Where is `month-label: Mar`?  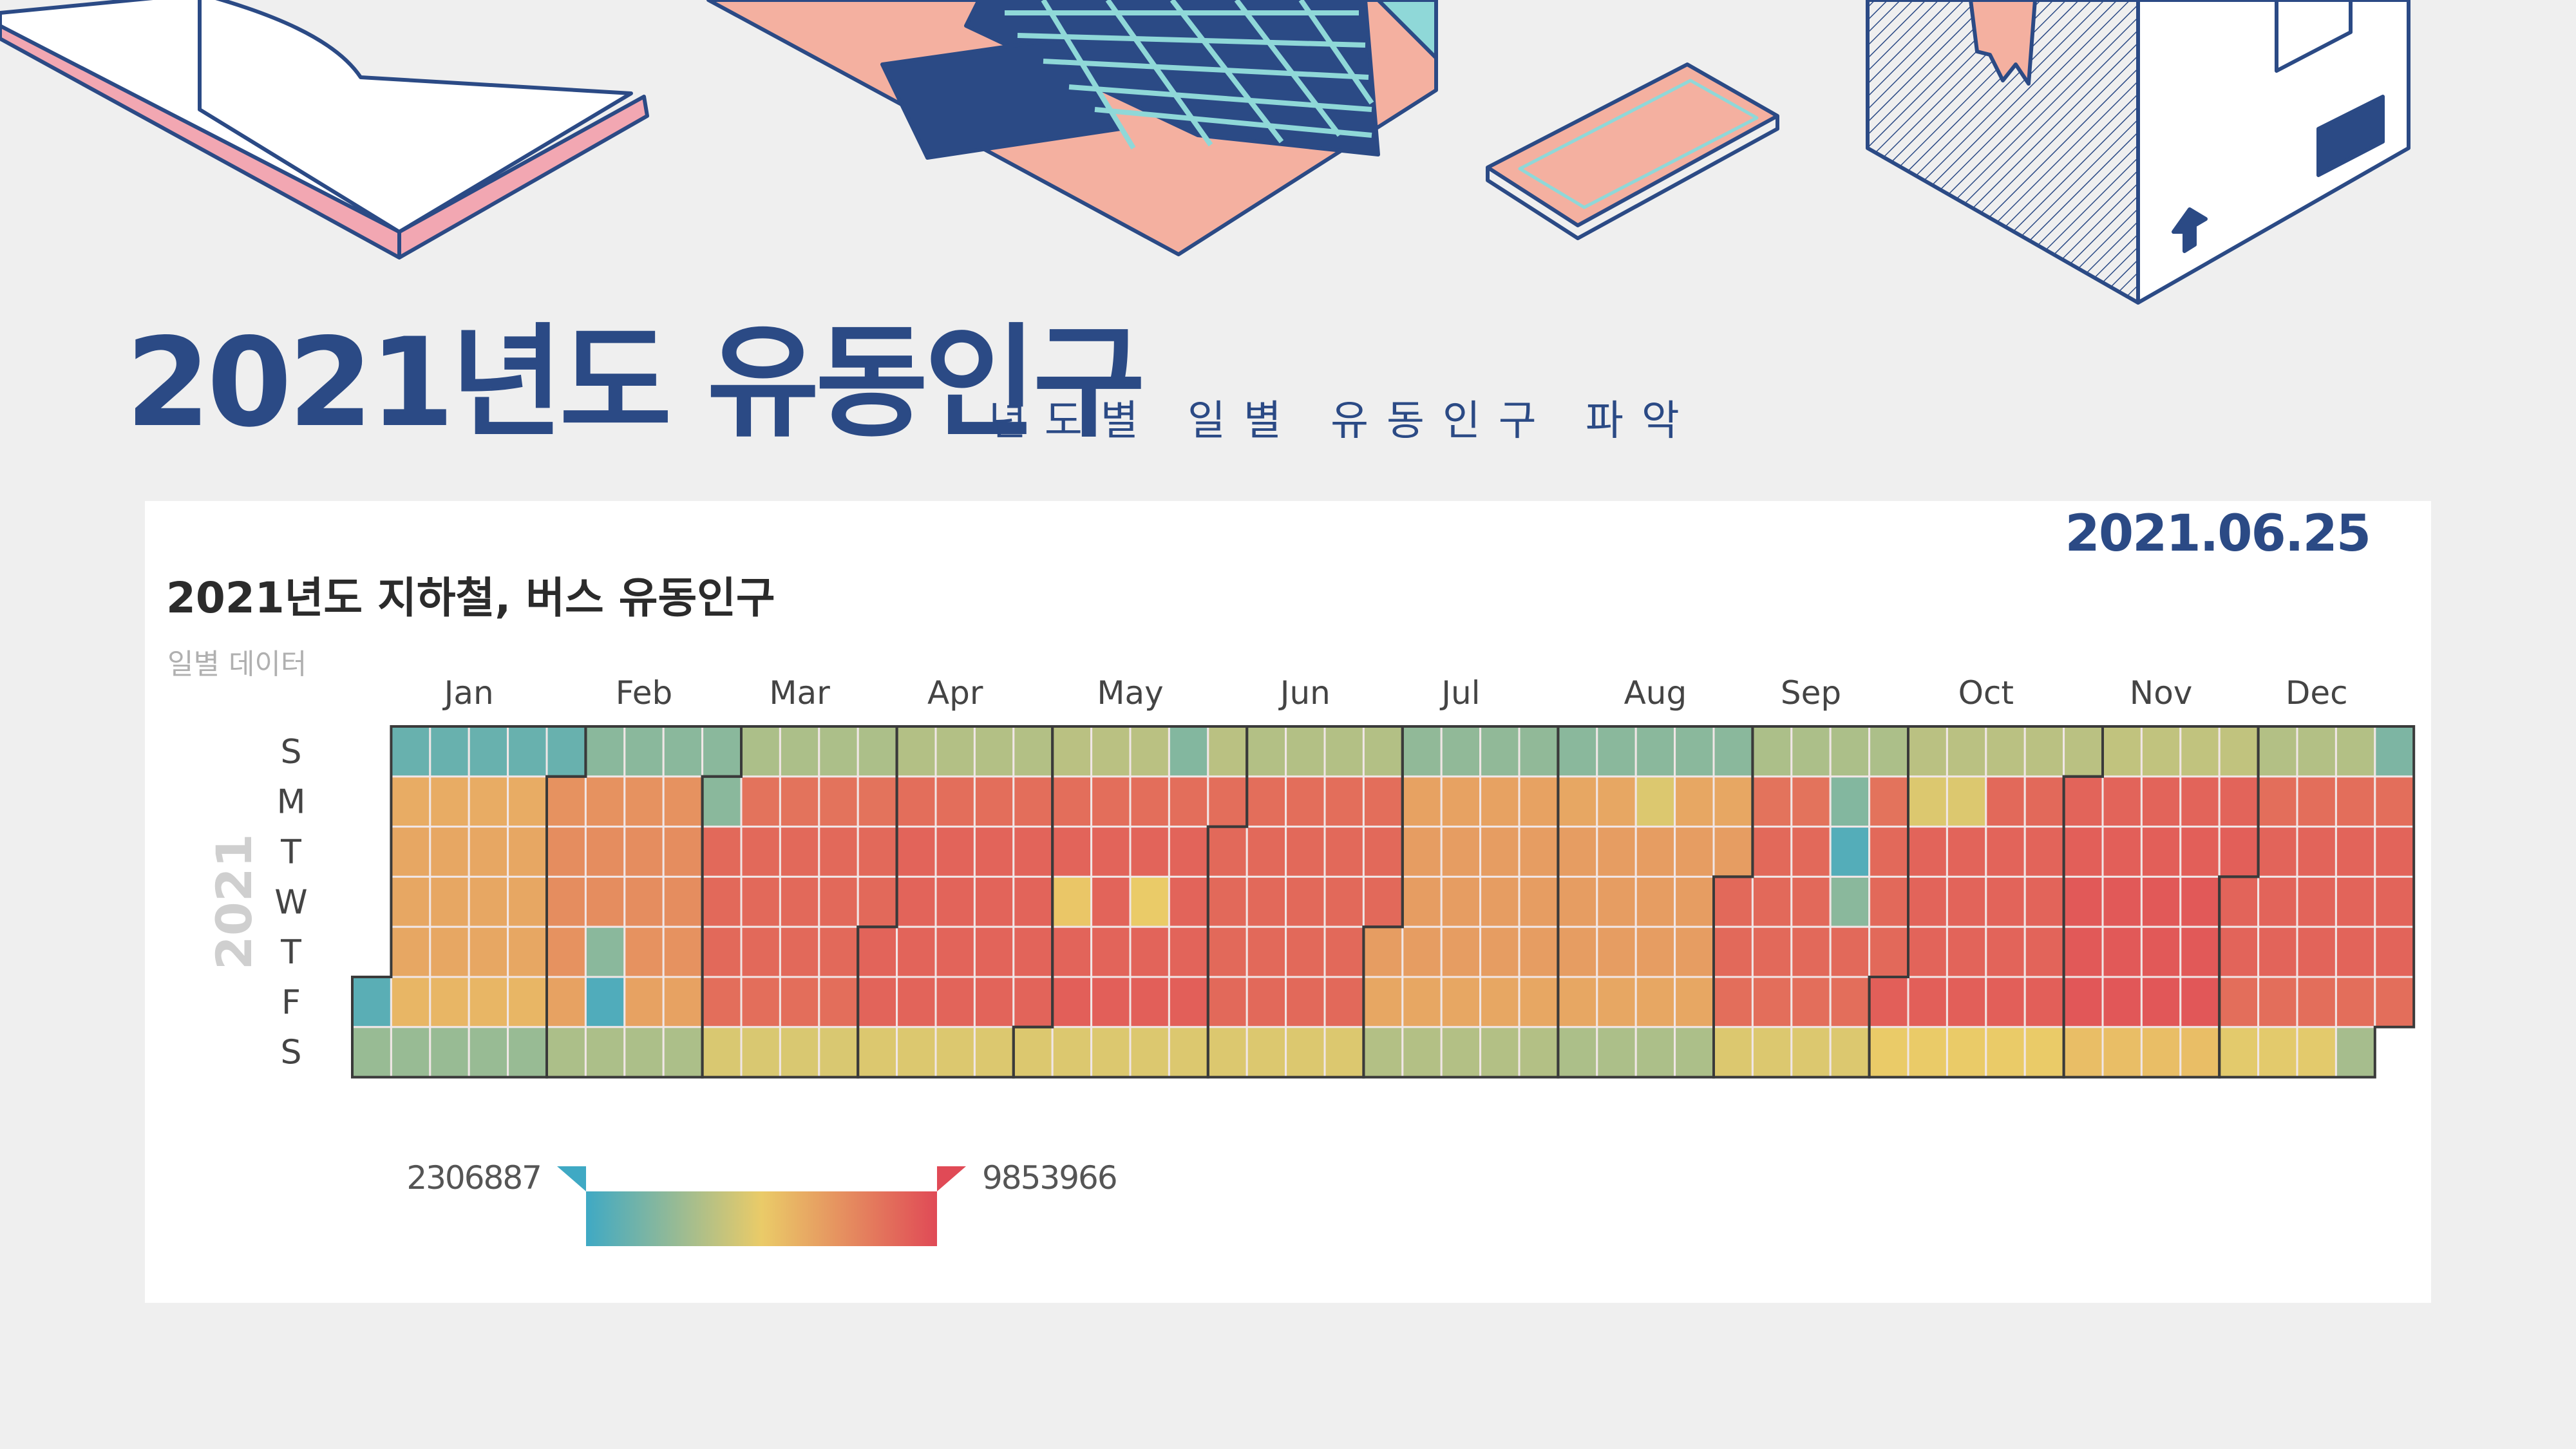
month-label: Mar is located at coordinates (799, 693).